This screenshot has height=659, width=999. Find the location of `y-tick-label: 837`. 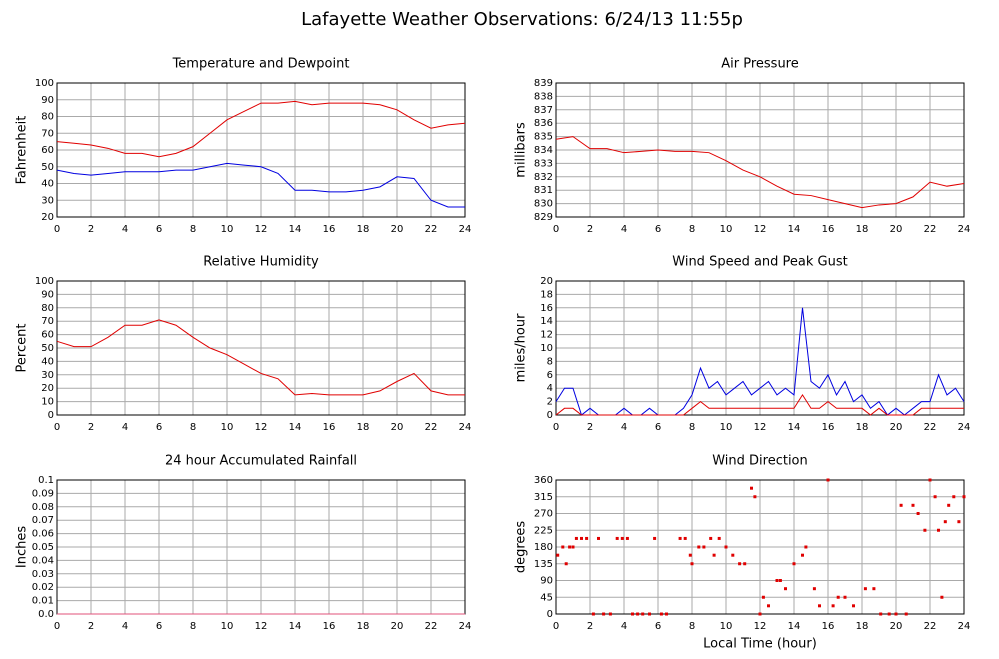

y-tick-label: 837 is located at coordinates (543, 110).